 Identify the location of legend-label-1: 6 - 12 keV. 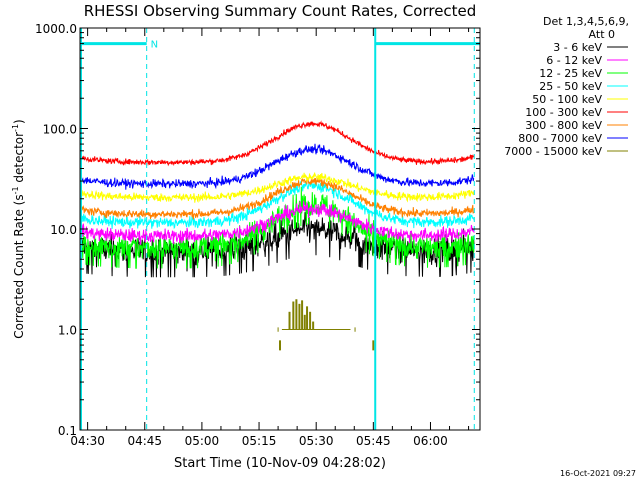
(574, 60).